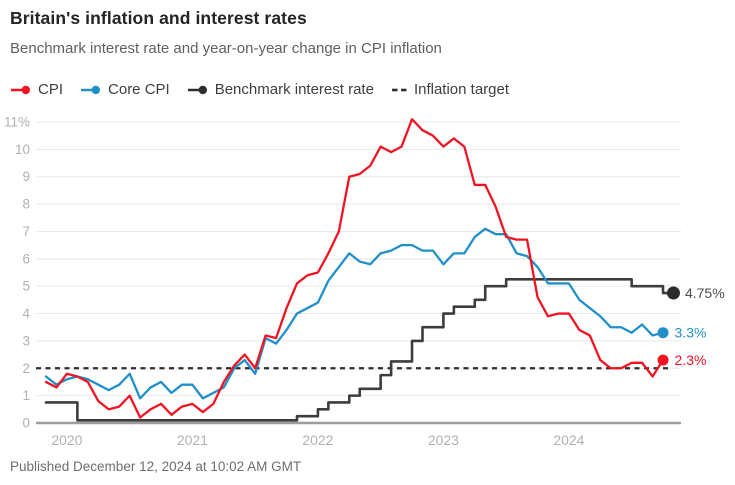  Describe the element at coordinates (26, 176) in the screenshot. I see `y-axis-tick-label: 9` at that location.